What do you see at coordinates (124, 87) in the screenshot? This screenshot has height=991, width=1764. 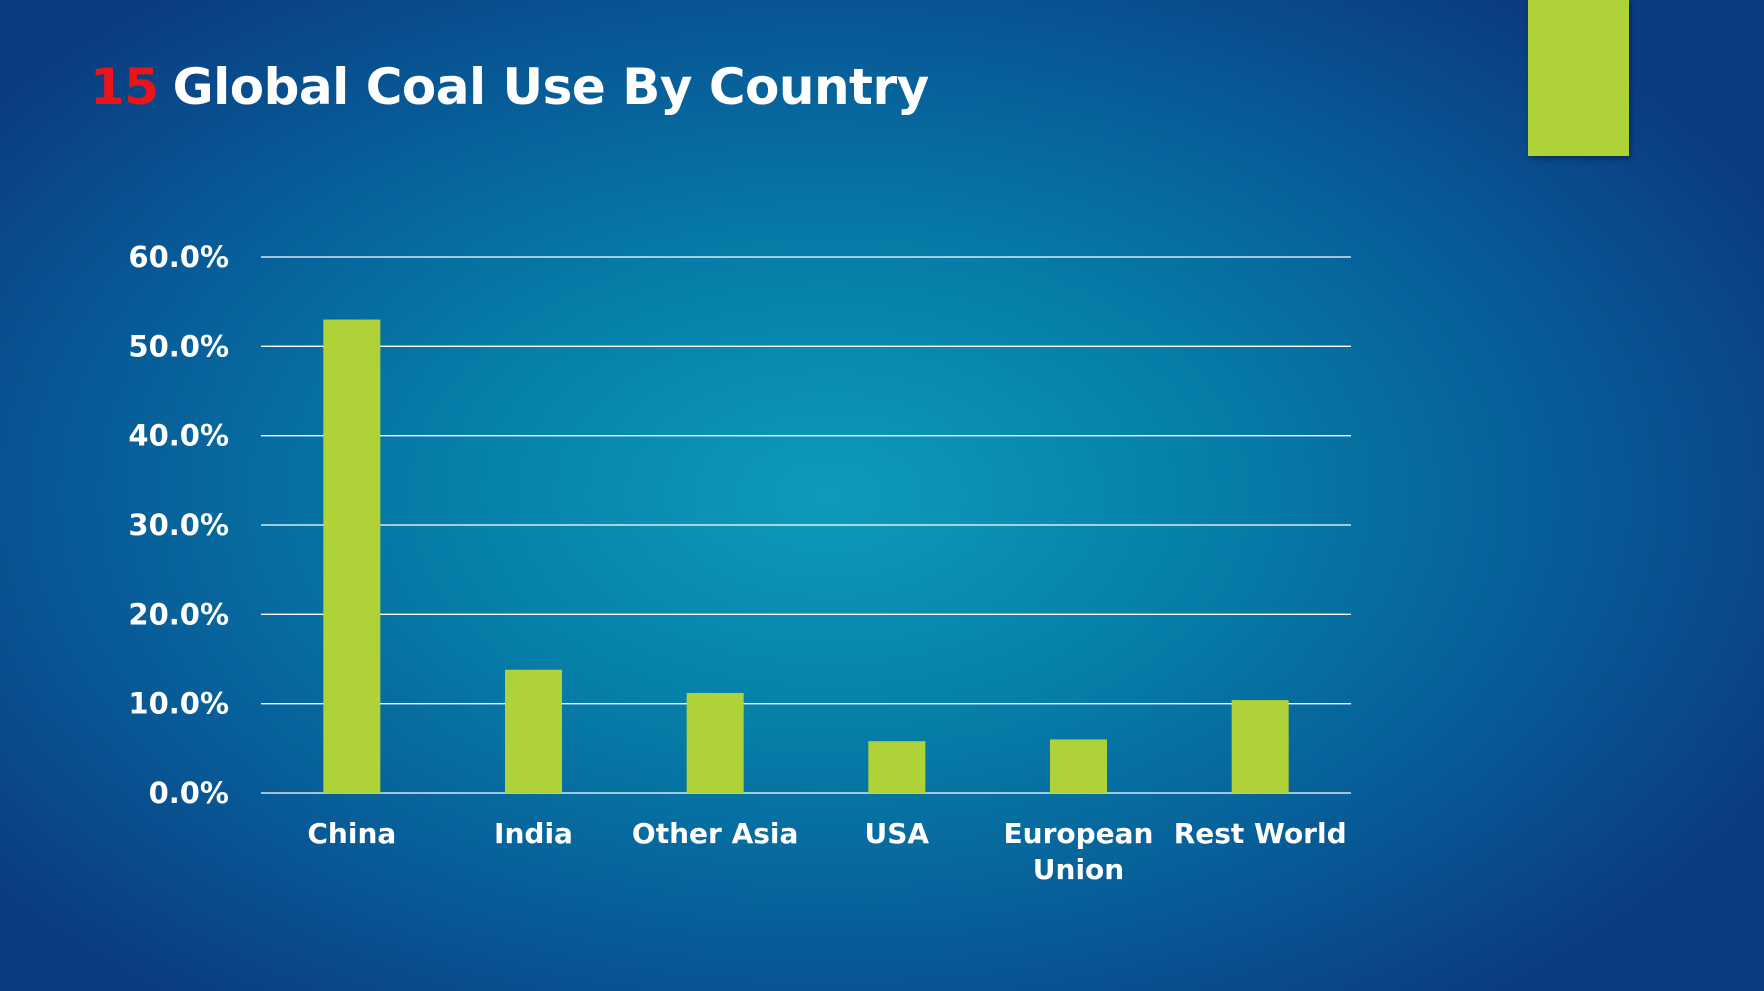 I see `slide-number: 15` at bounding box center [124, 87].